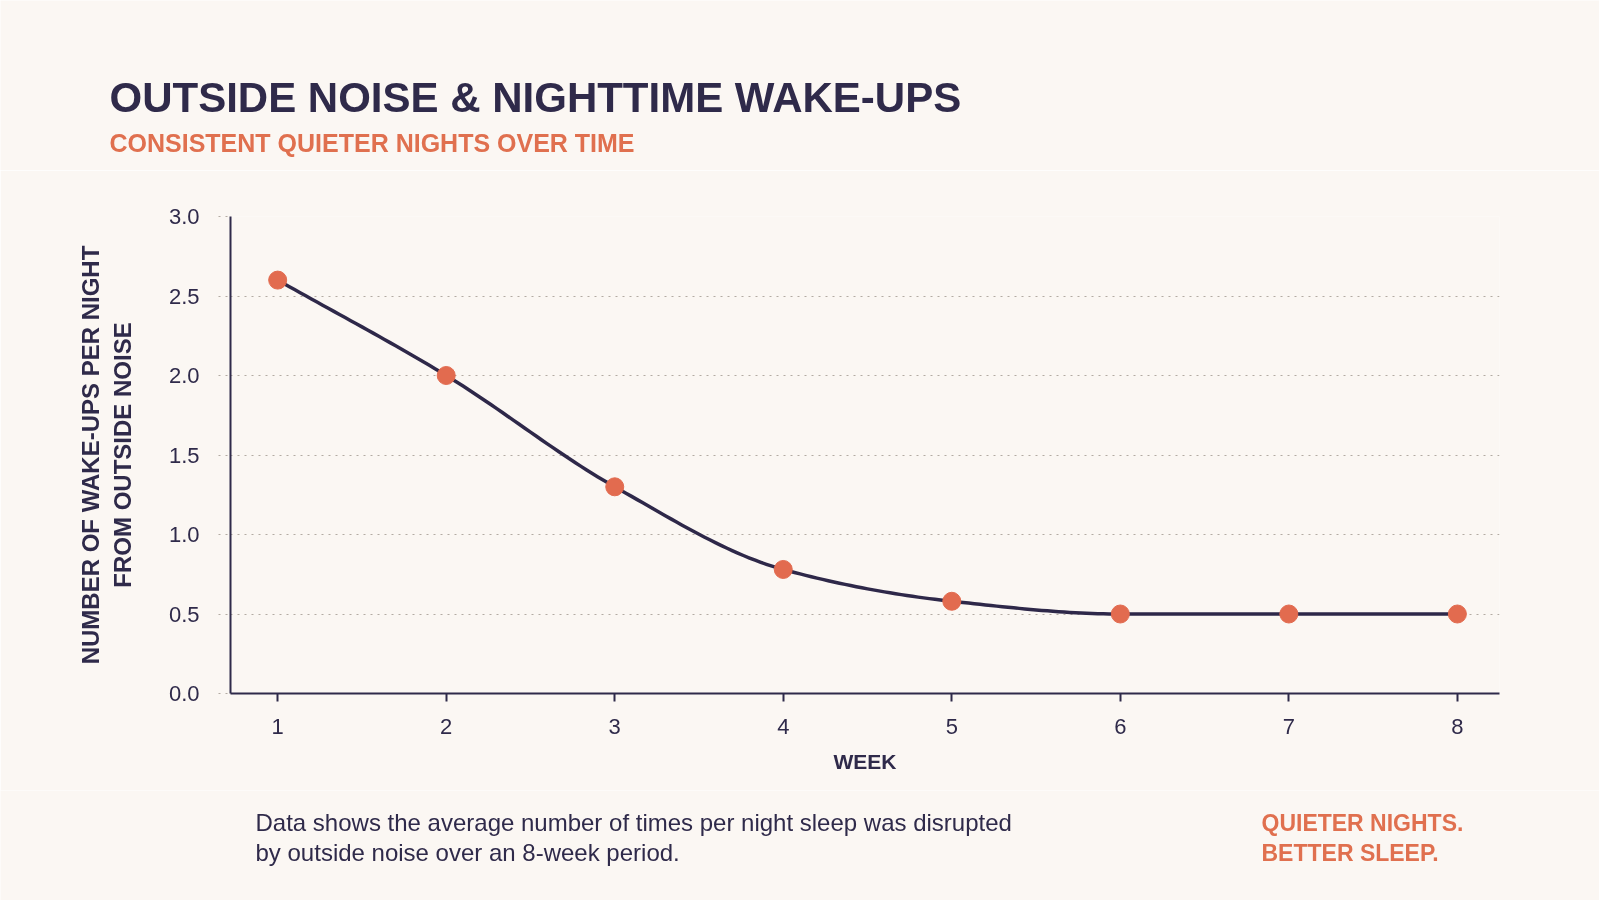 Image resolution: width=1599 pixels, height=900 pixels. I want to click on text: QUIETER NIGHTS. BETTER SLEEP., so click(1362, 837).